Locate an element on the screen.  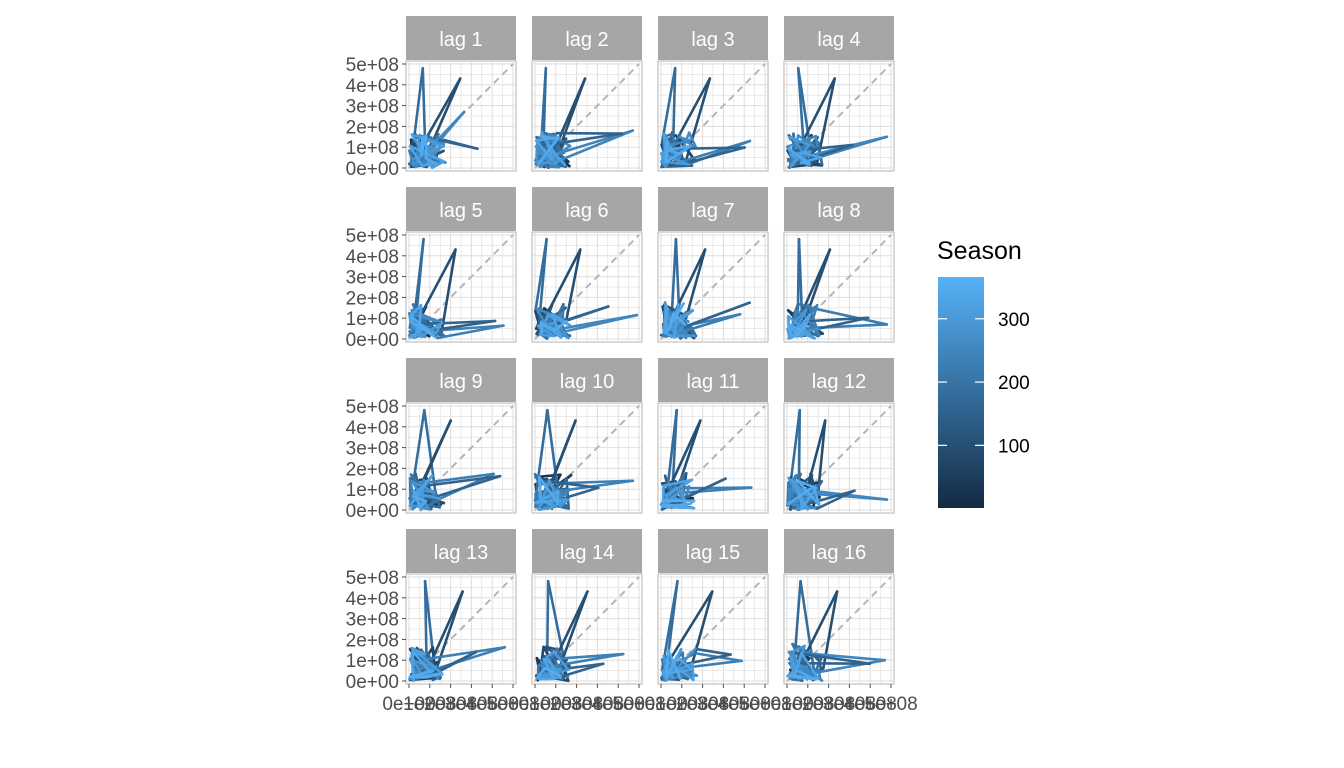
facet-strip-label: lag 9 is located at coordinates (460, 382).